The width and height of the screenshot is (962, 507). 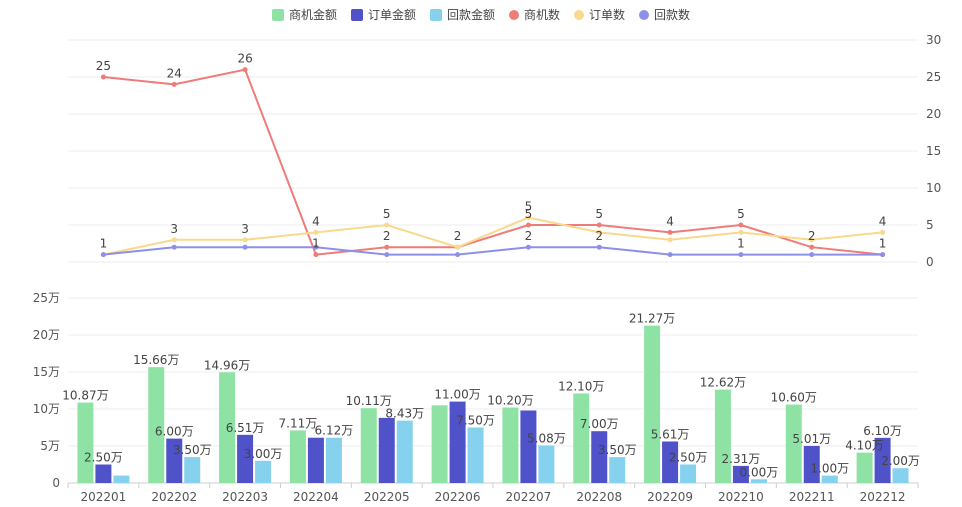 I want to click on bar-data-label: 6.10万, so click(x=882, y=431).